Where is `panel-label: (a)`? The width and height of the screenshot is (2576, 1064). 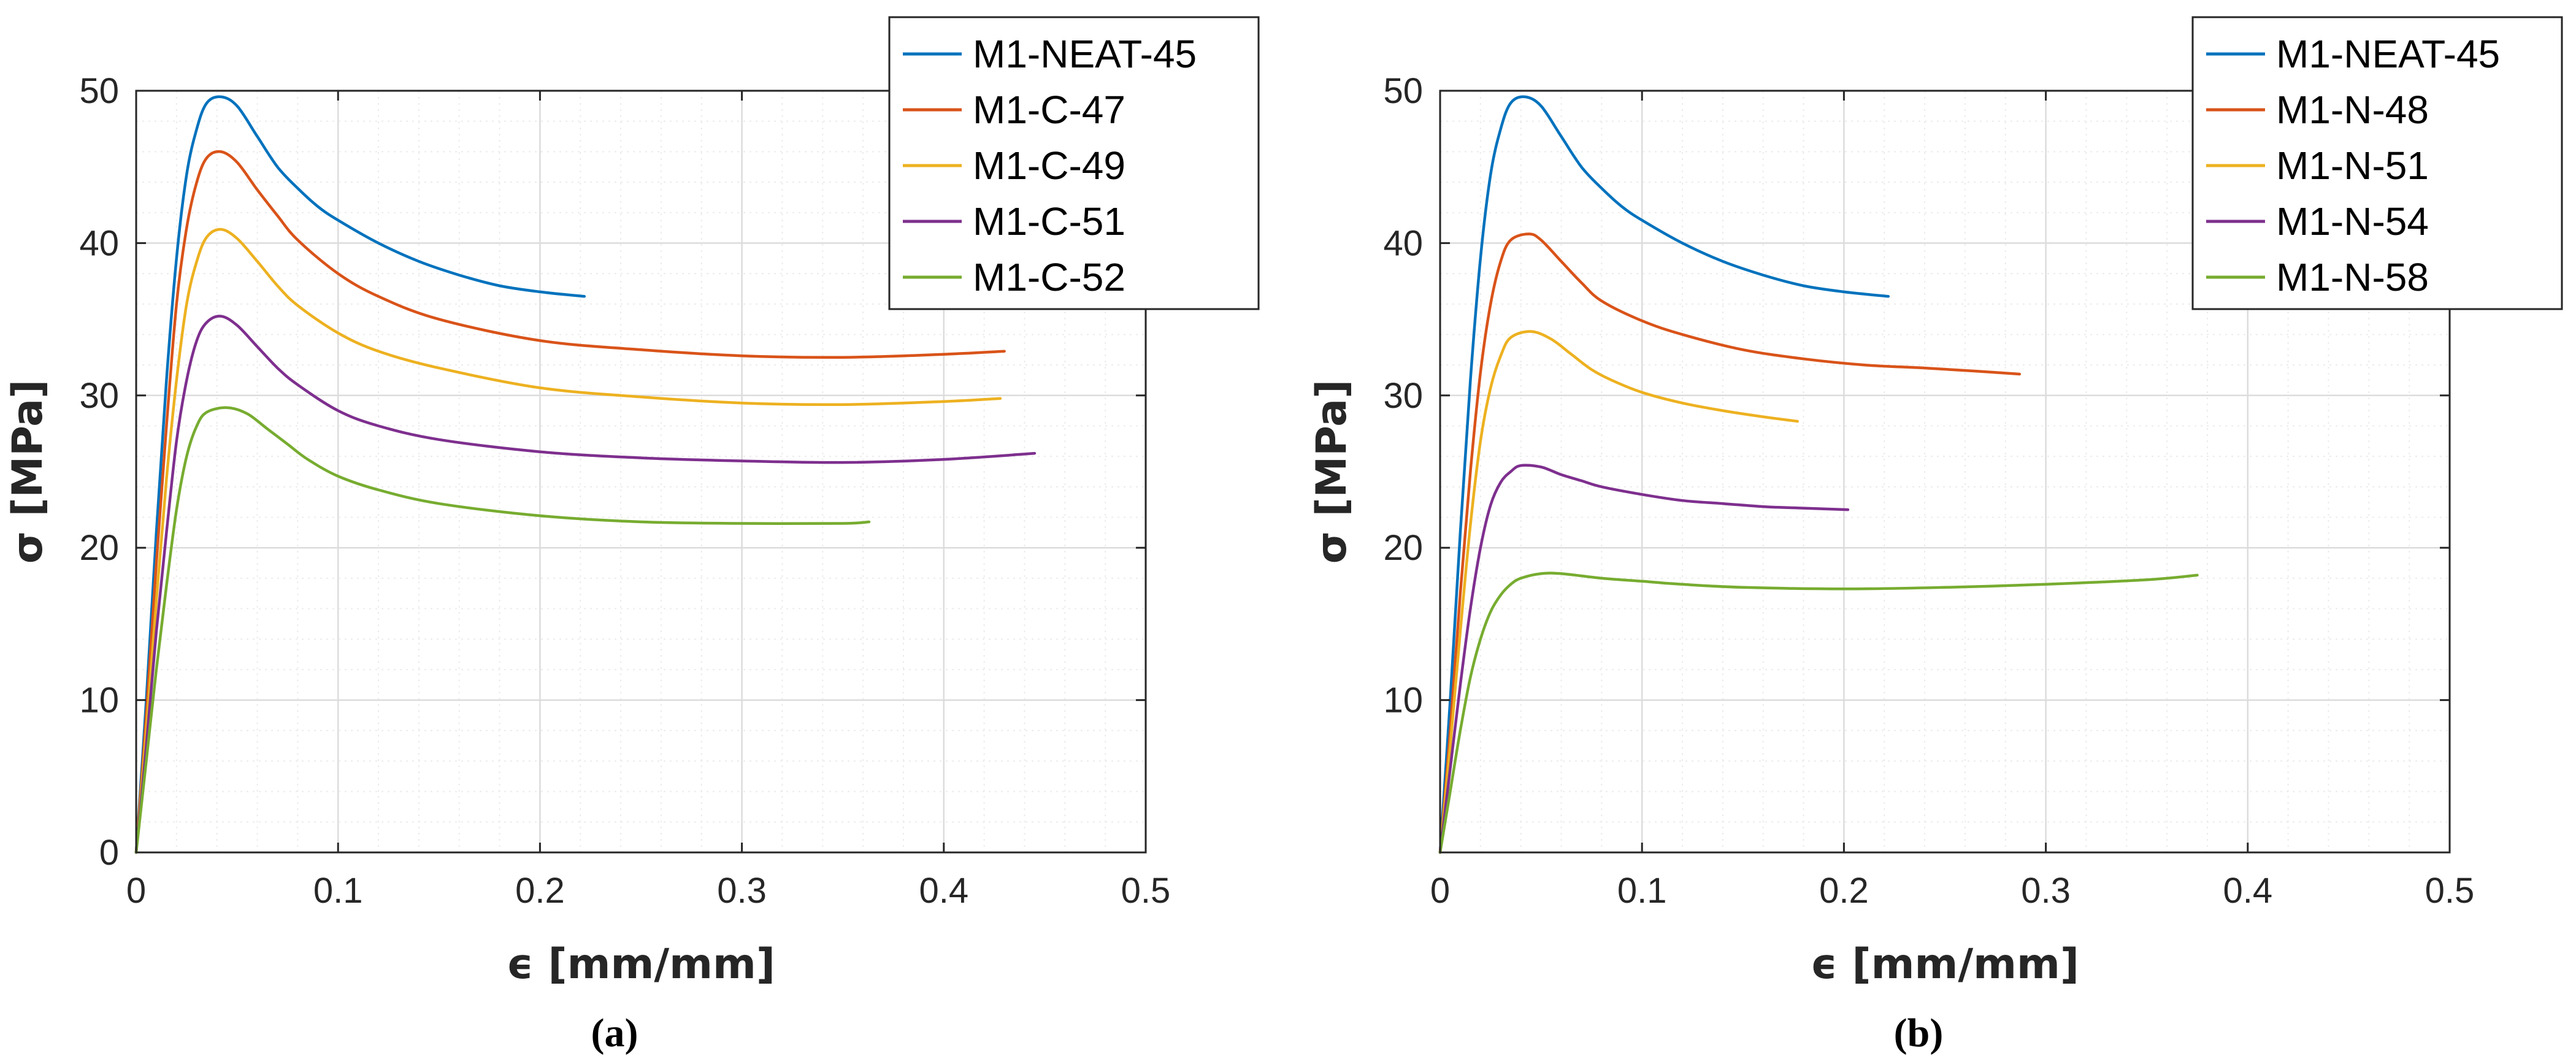
panel-label: (a) is located at coordinates (614, 1033).